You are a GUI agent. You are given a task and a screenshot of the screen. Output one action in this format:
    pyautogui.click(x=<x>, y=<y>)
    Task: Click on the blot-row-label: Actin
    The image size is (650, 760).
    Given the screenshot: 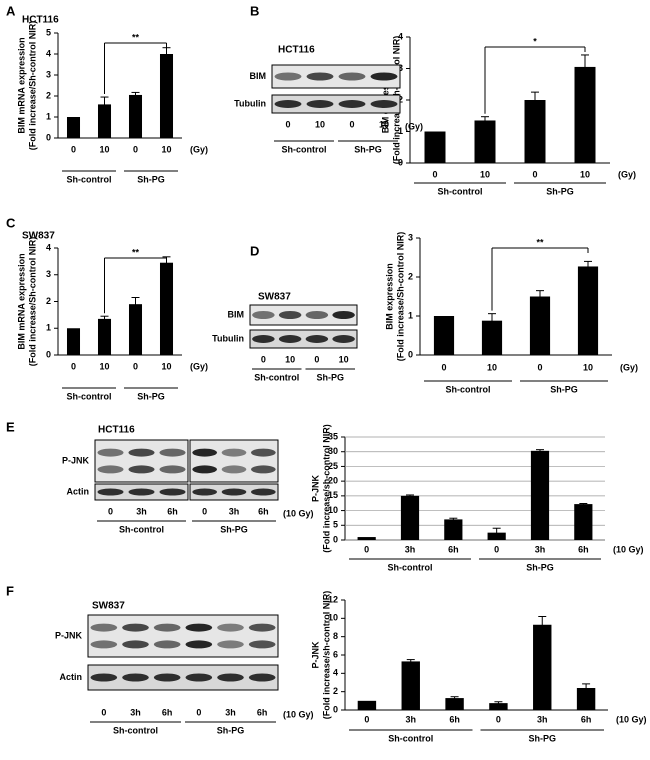 What is the action you would take?
    pyautogui.click(x=71, y=677)
    